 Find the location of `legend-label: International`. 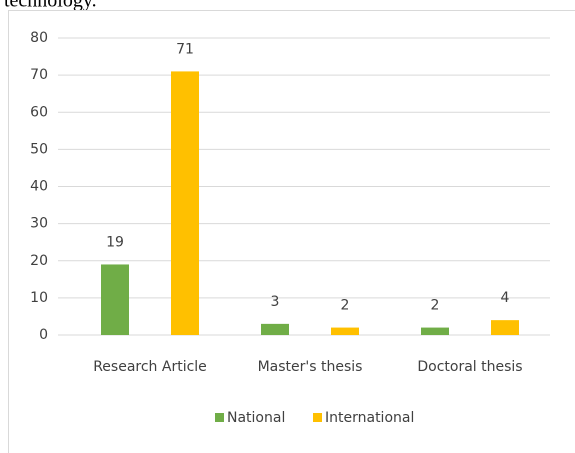

legend-label: International is located at coordinates (369, 418).